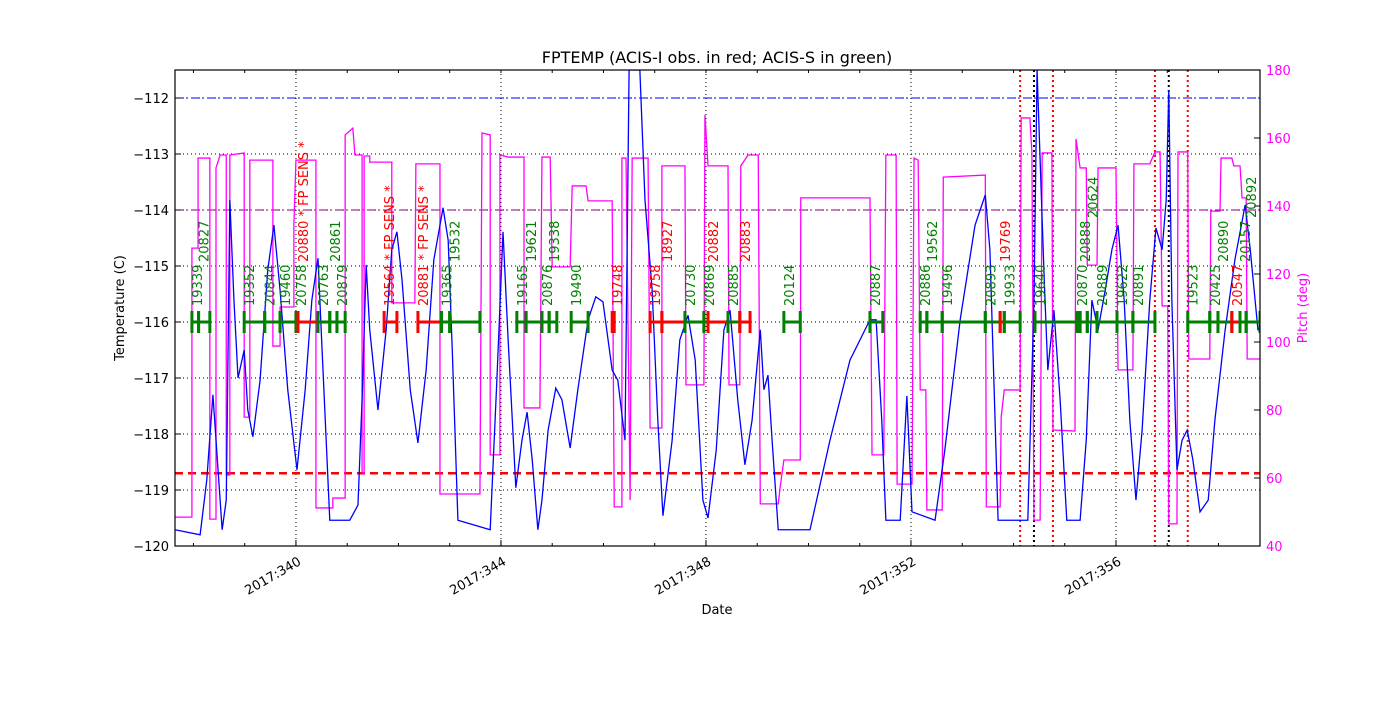  What do you see at coordinates (1086, 241) in the screenshot?
I see `obs-label: 20888` at bounding box center [1086, 241].